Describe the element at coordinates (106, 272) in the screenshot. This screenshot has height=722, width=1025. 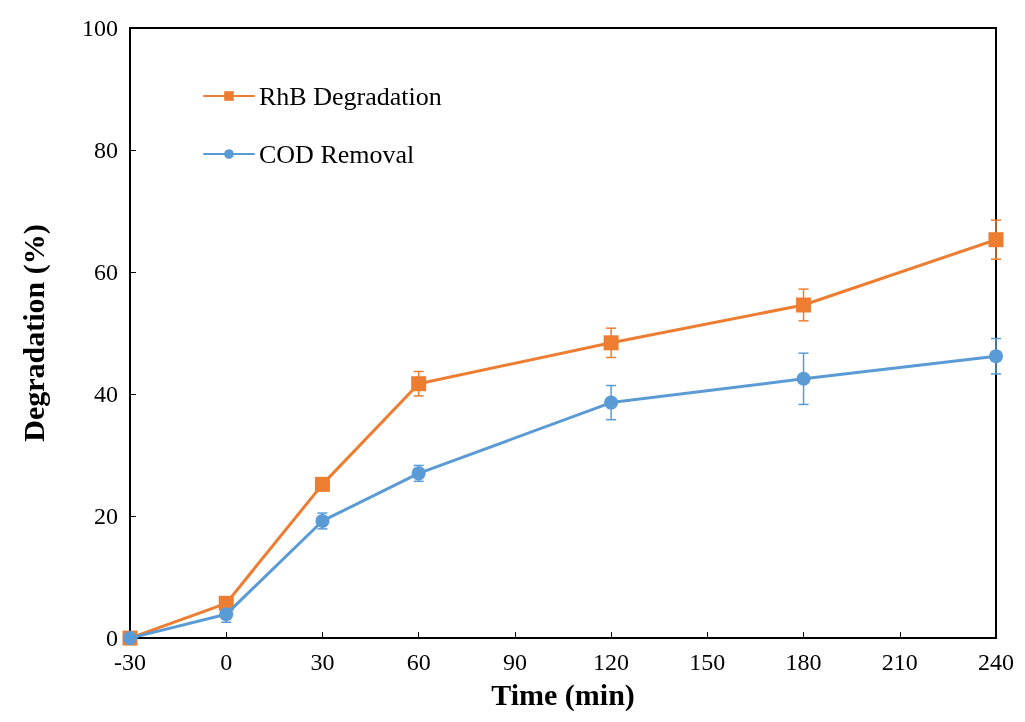
I see `y-tick-label: 60` at that location.